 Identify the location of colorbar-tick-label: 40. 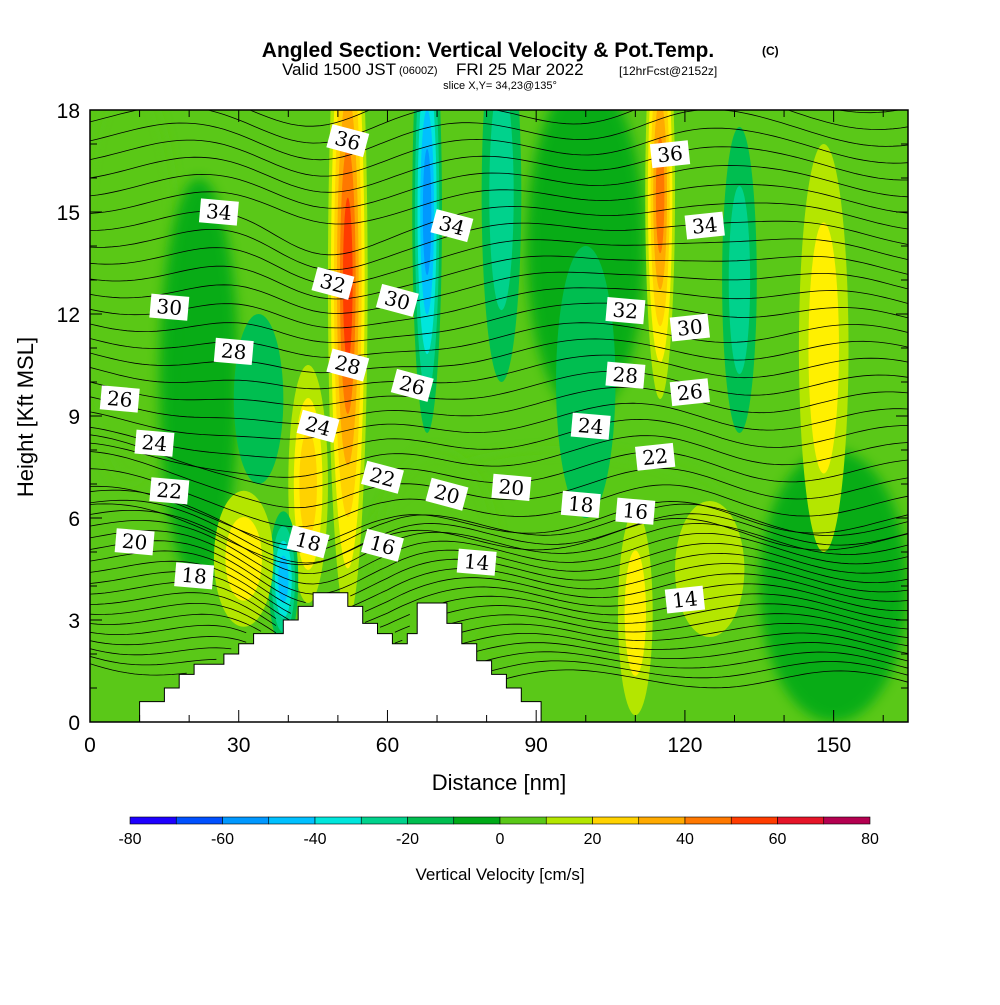
(685, 839).